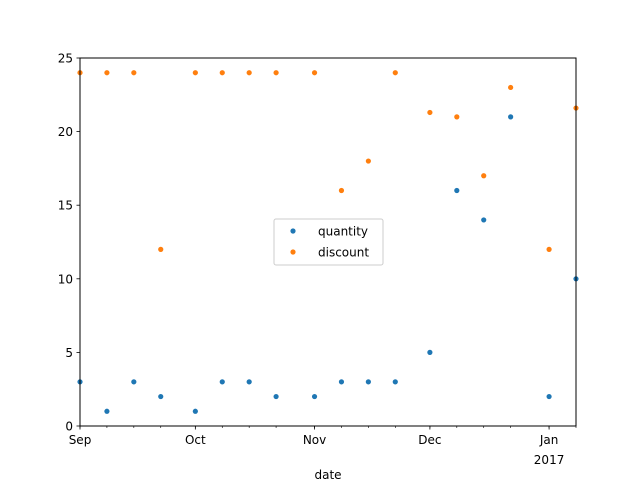 This screenshot has width=640, height=480. Describe the element at coordinates (69, 243) in the screenshot. I see `y-axis: 0 5 10 15 20 25` at that location.